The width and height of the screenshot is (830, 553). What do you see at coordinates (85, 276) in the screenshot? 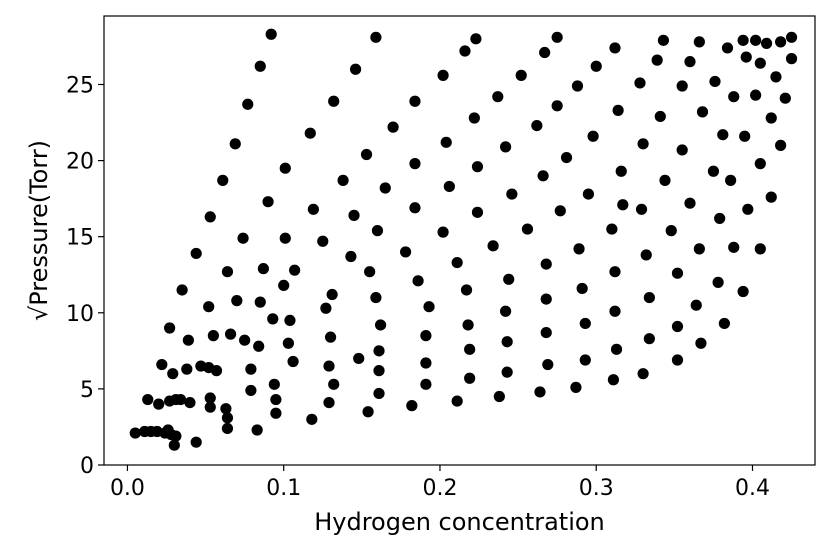
I see `y-axis-ticks: 0 5 10 15 20 25` at bounding box center [85, 276].